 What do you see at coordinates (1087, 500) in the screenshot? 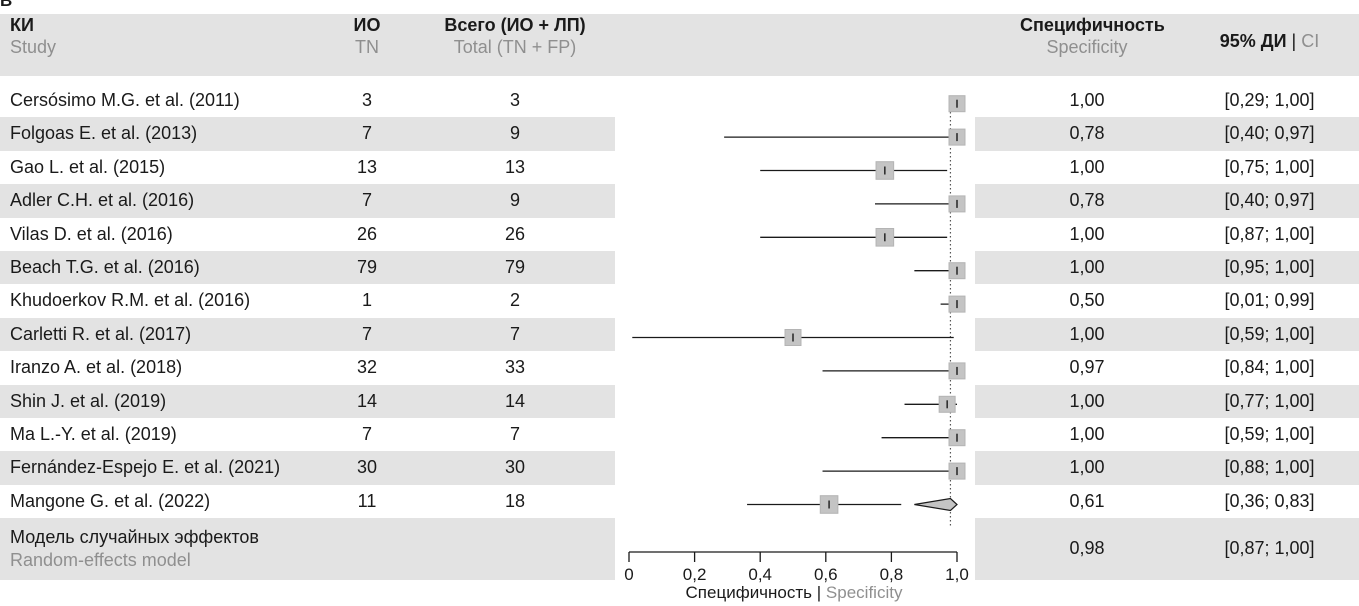
I see `specificity-value: 0,61` at bounding box center [1087, 500].